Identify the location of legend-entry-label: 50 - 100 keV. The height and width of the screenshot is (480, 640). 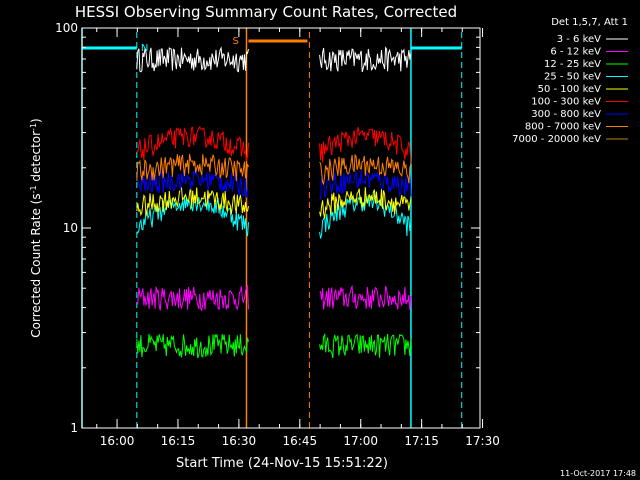
(570, 89).